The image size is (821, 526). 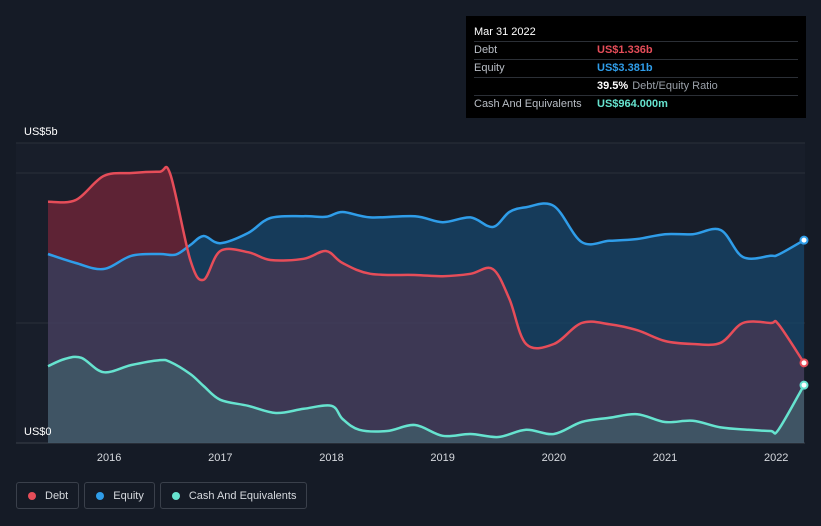 What do you see at coordinates (675, 86) in the screenshot?
I see `tooltip-ratio-label: Debt/Equity Ratio` at bounding box center [675, 86].